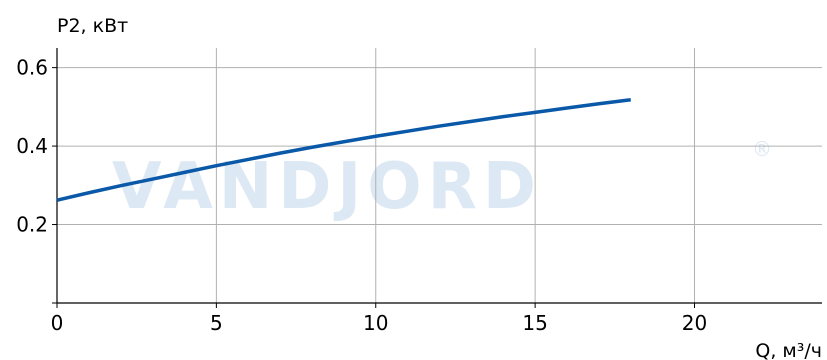 The height and width of the screenshot is (360, 827). Describe the element at coordinates (57, 323) in the screenshot. I see `x-tick-label-0: 0` at that location.